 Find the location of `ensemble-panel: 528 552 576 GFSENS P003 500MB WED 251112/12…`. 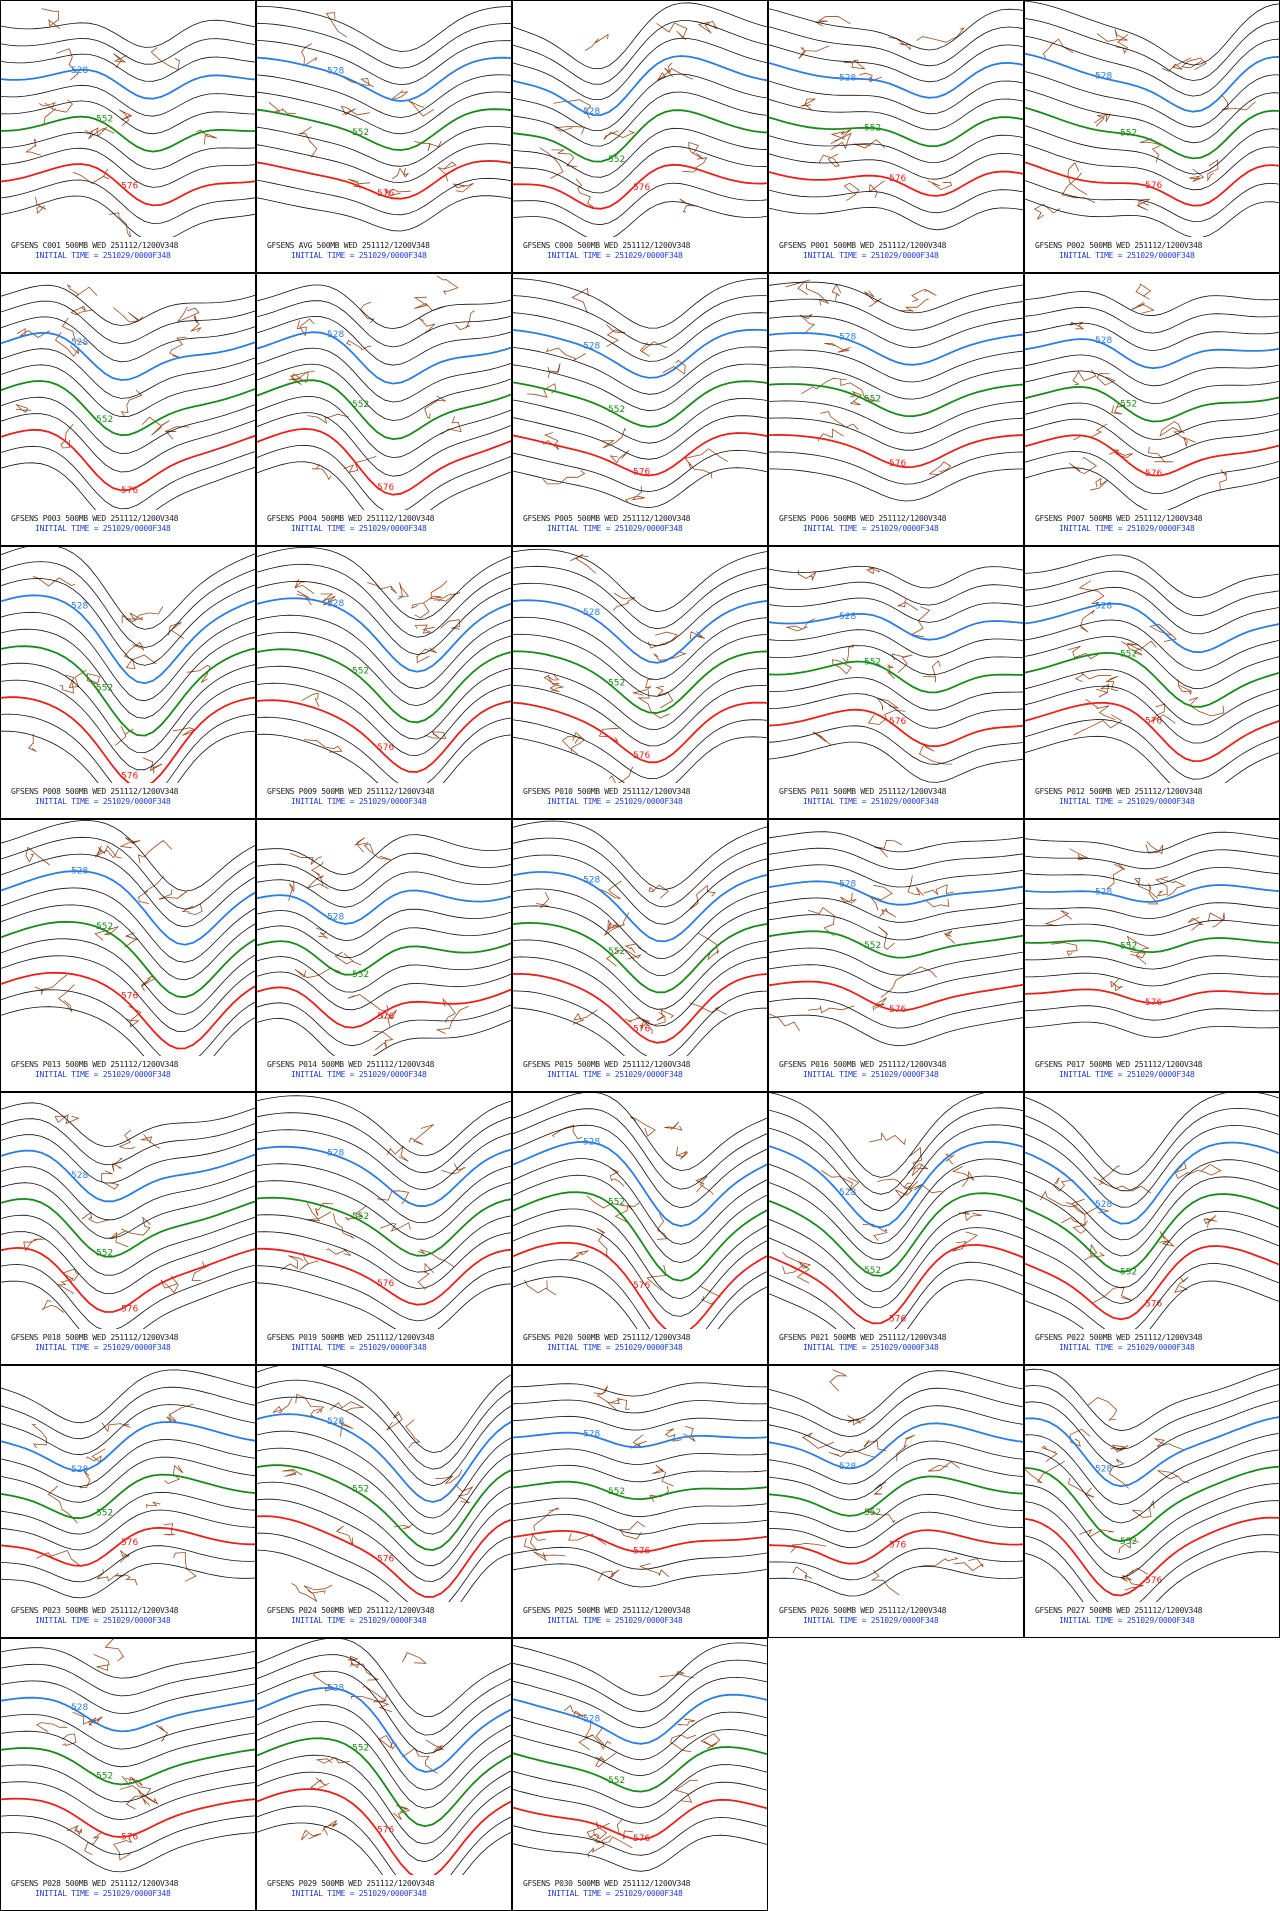

ensemble-panel: 528 552 576 GFSENS P003 500MB WED 251112/12… is located at coordinates (128, 409).